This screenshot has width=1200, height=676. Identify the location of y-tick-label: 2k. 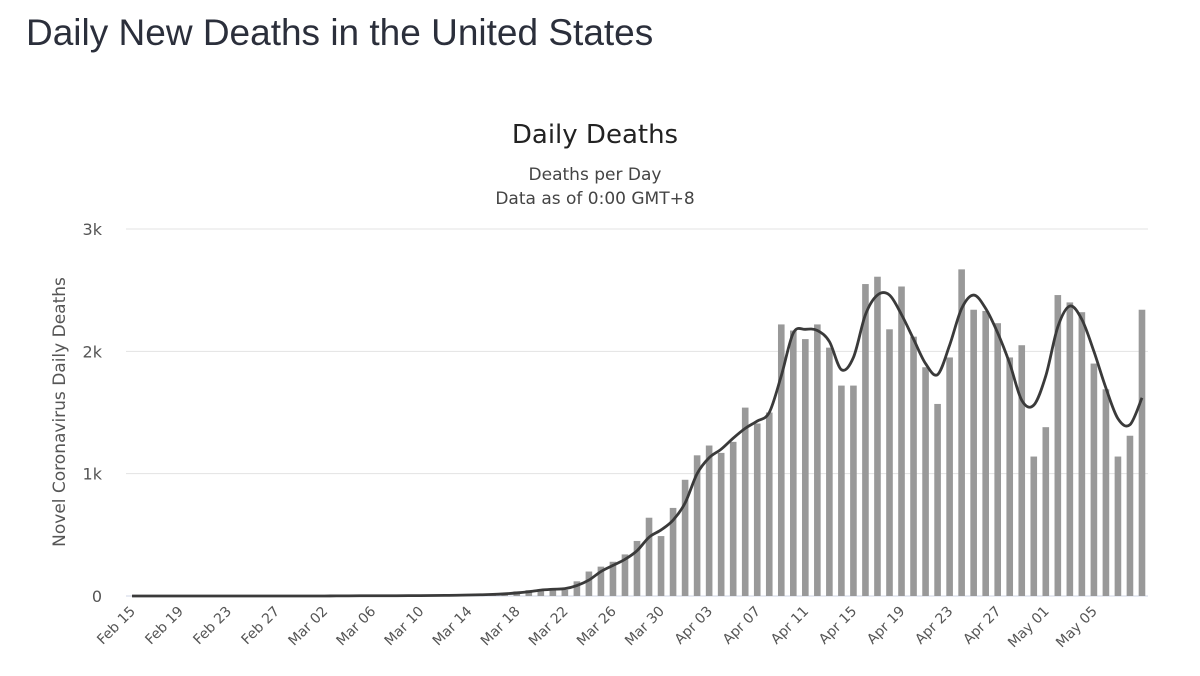
(93, 351).